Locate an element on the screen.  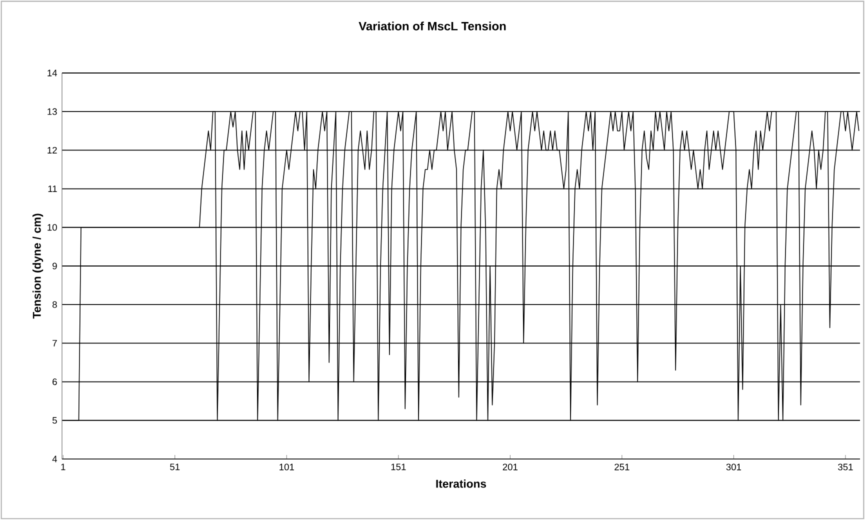
y-tick-label: 9 is located at coordinates (54, 266).